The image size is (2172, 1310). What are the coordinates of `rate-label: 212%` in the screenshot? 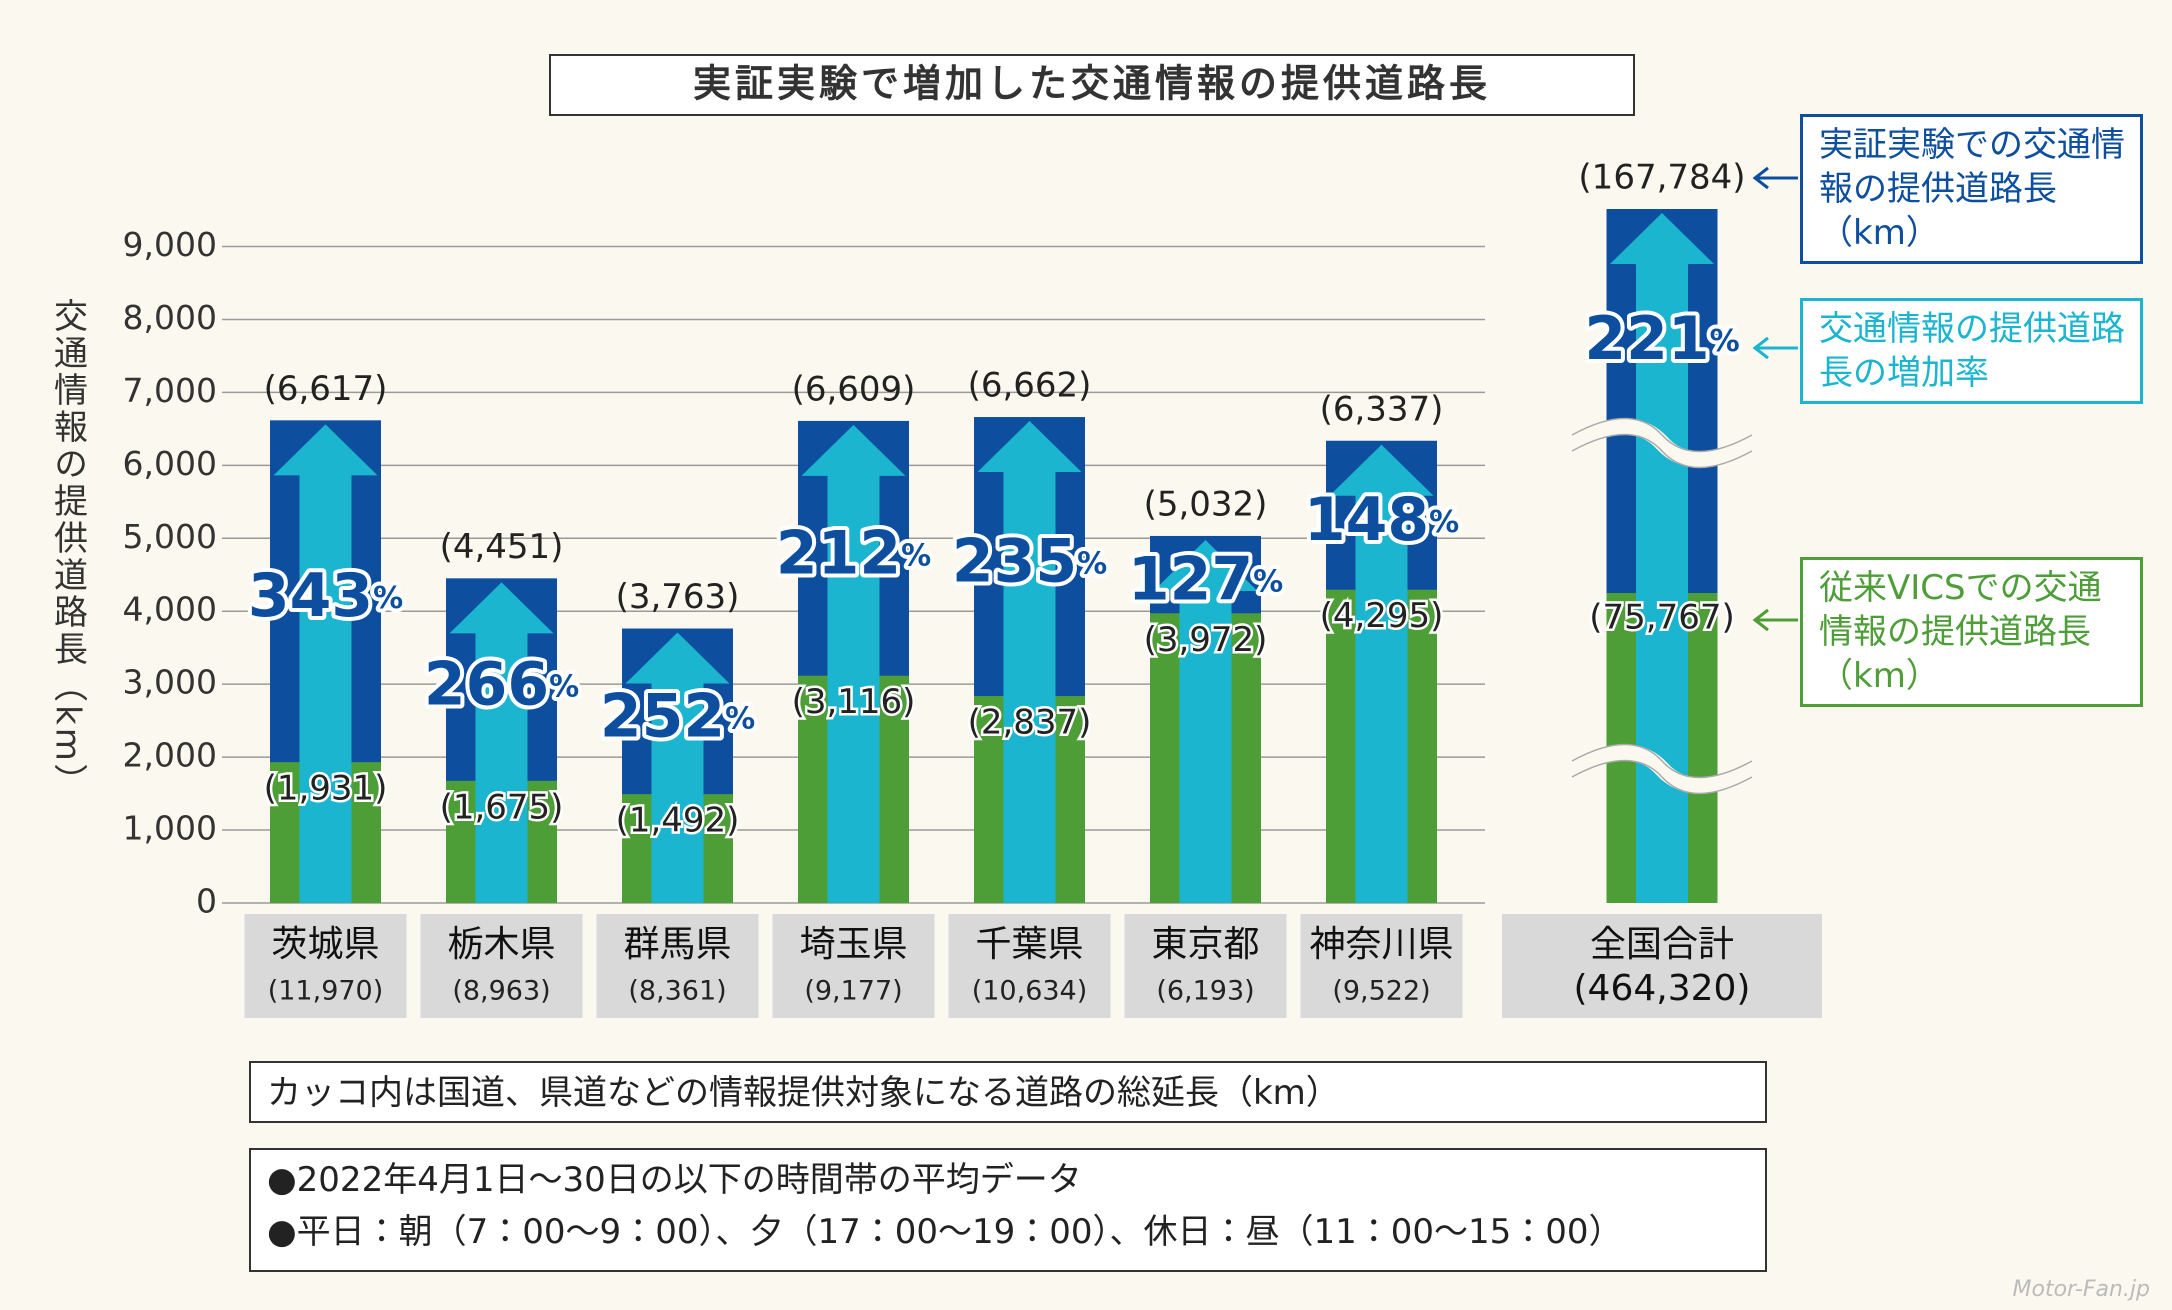 It's located at (853, 553).